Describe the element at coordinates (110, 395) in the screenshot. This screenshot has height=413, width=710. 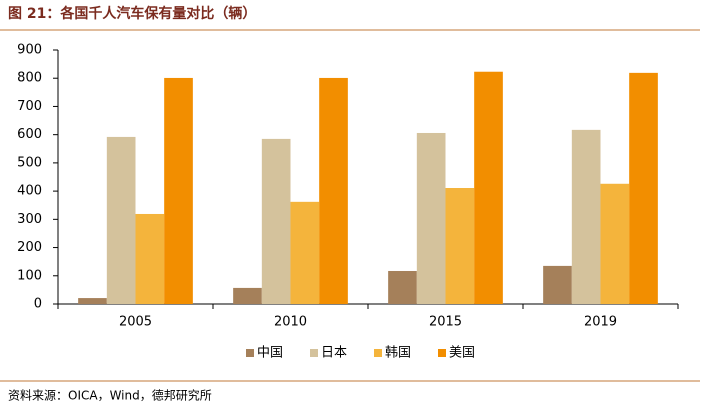
I see `source: 资料来源：OICA，Wind，德邦研究所` at that location.